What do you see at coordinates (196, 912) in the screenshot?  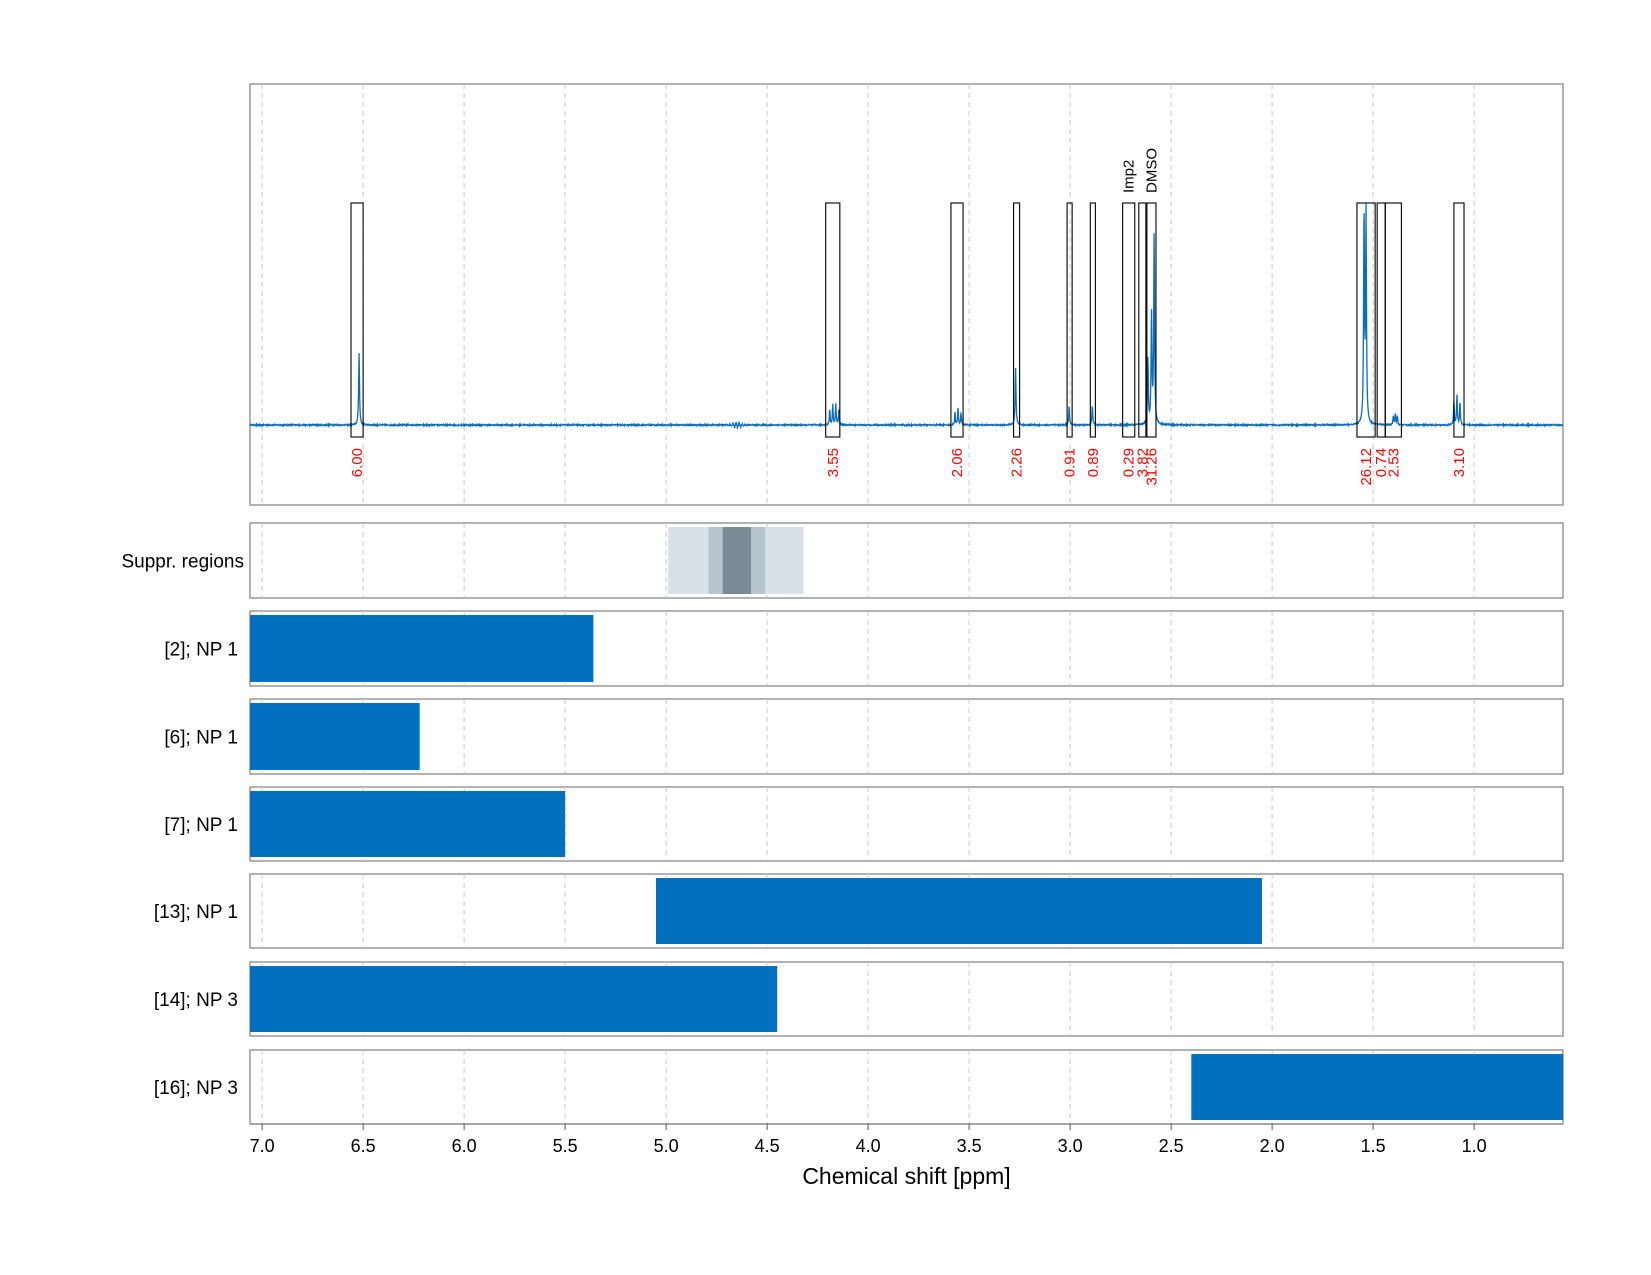 I see `bar-row-label: [13]; NP 1` at bounding box center [196, 912].